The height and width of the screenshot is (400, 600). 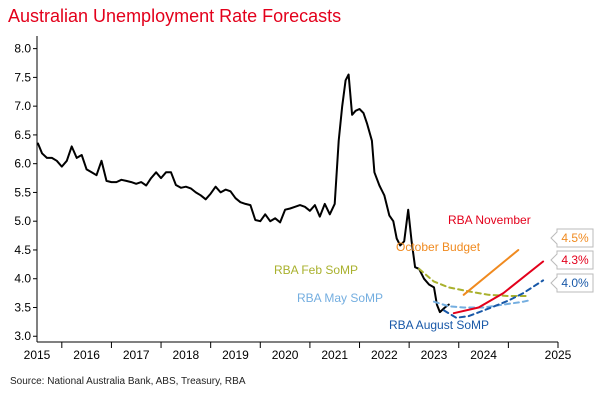 What do you see at coordinates (235, 355) in the screenshot?
I see `x-tick-label: 2019` at bounding box center [235, 355].